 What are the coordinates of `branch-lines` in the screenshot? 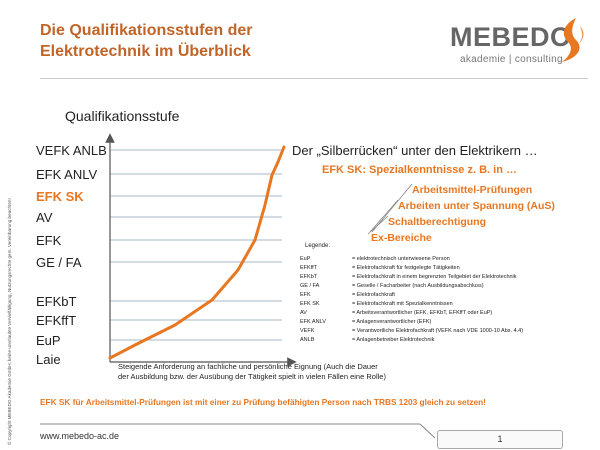 It's located at (390, 209).